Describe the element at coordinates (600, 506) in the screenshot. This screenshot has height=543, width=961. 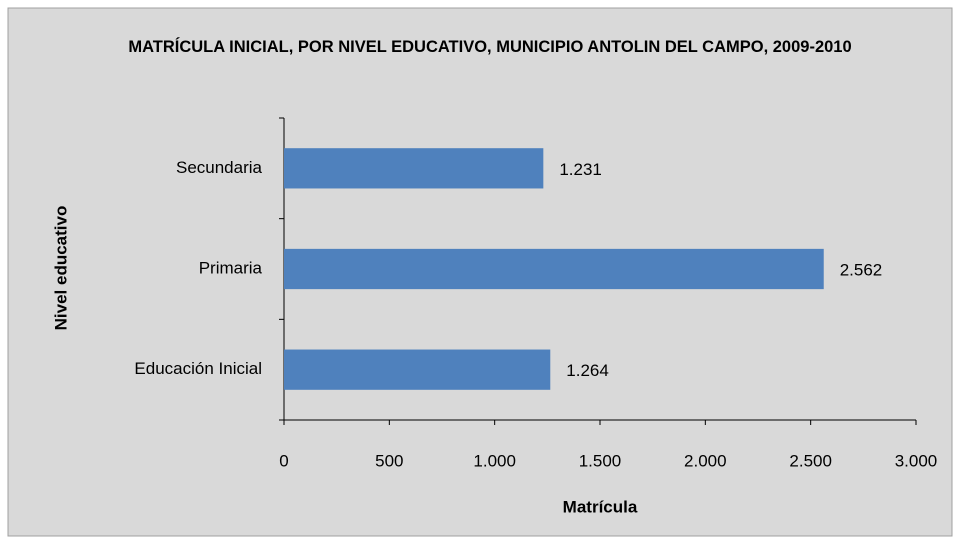
I see `x-axis-title: Matrícula` at that location.